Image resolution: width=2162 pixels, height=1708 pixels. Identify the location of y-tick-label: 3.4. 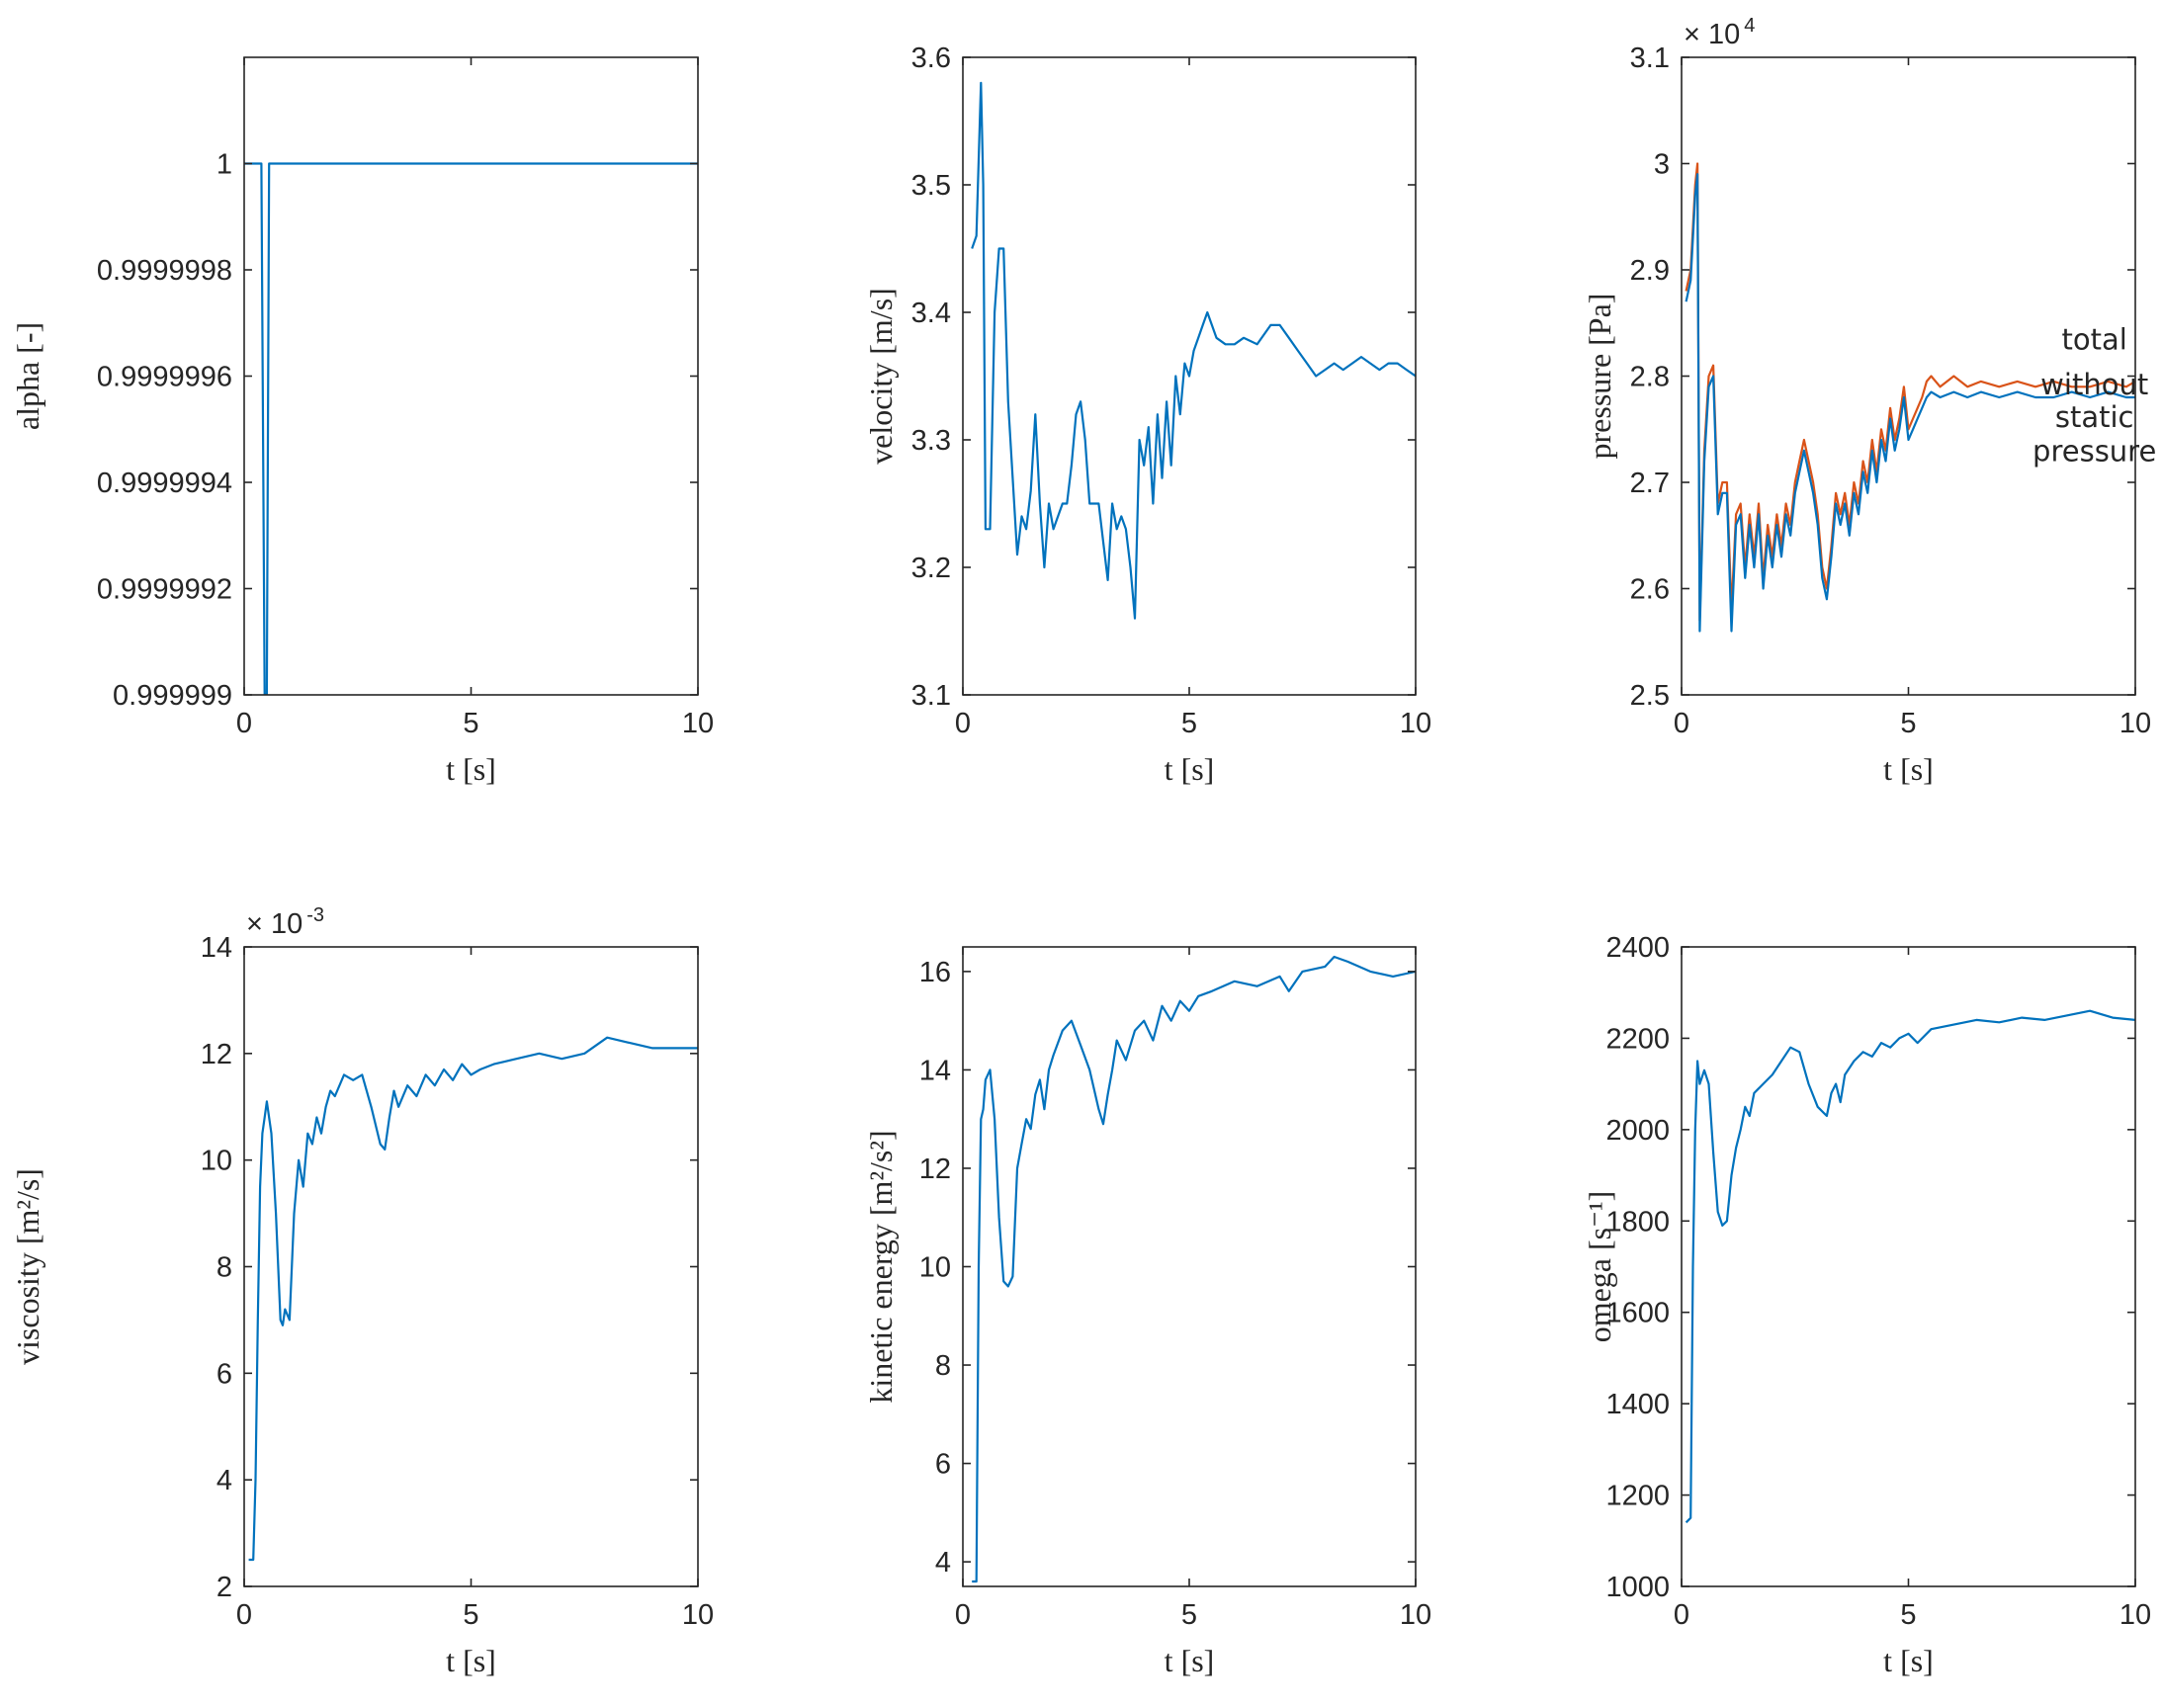
(931, 313).